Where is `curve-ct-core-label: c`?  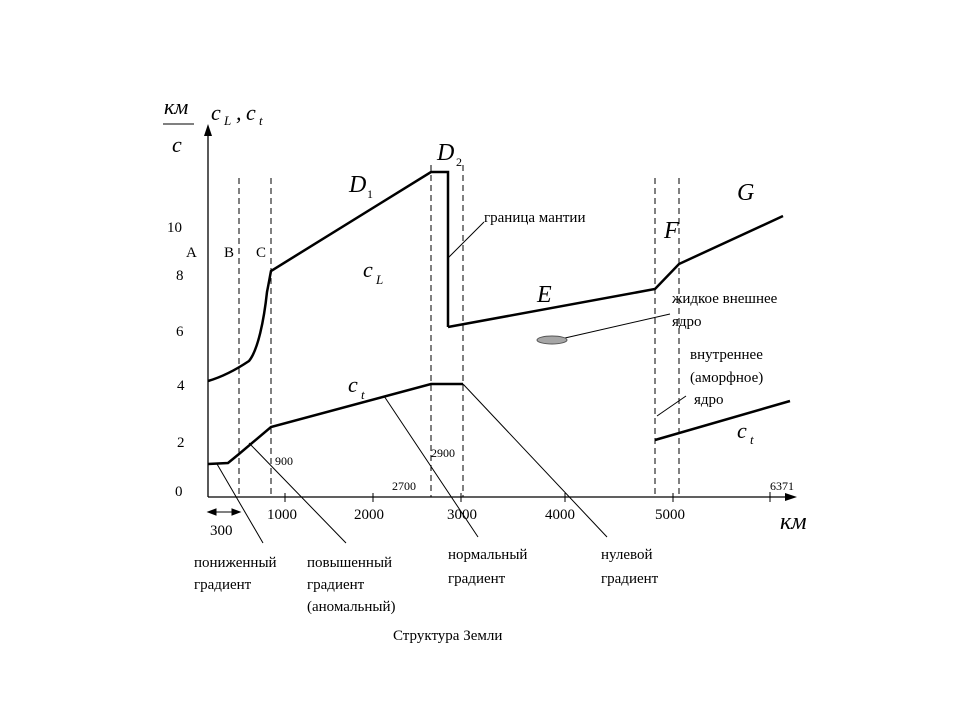
curve-ct-core-label: c is located at coordinates (742, 430).